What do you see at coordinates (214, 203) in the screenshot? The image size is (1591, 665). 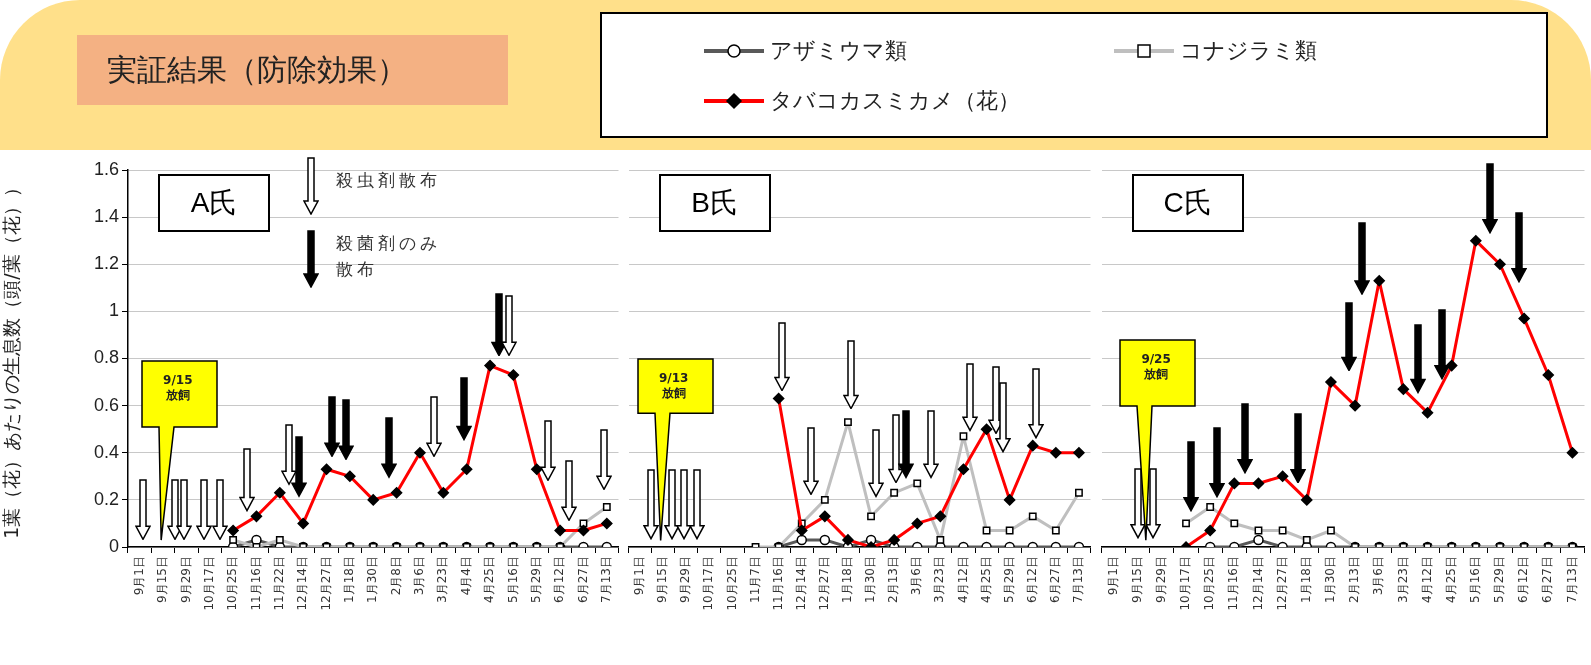 I see `text: A氏` at bounding box center [214, 203].